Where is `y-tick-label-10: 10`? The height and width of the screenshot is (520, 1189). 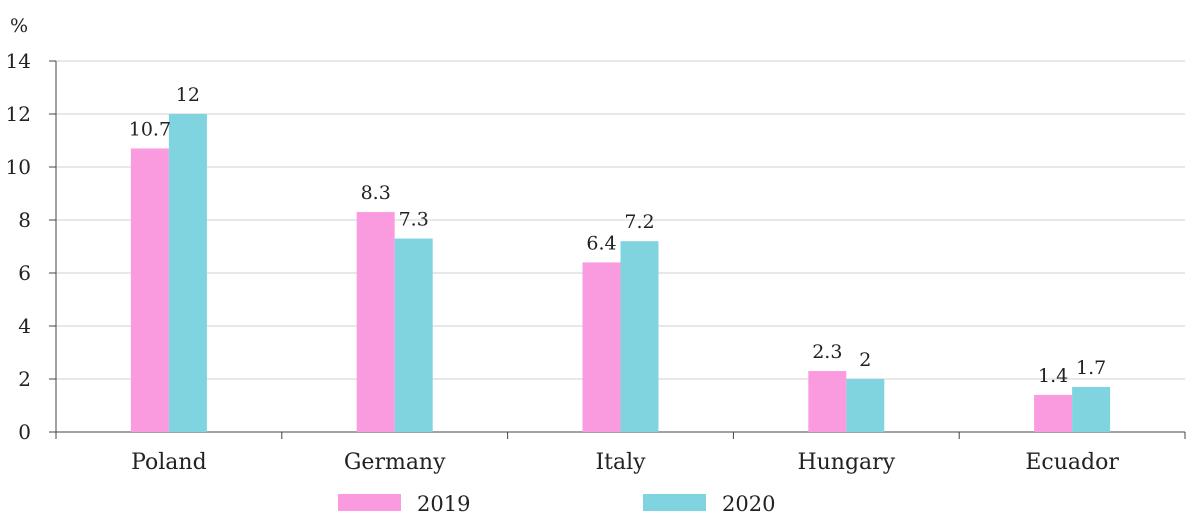 y-tick-label-10: 10 is located at coordinates (18, 167).